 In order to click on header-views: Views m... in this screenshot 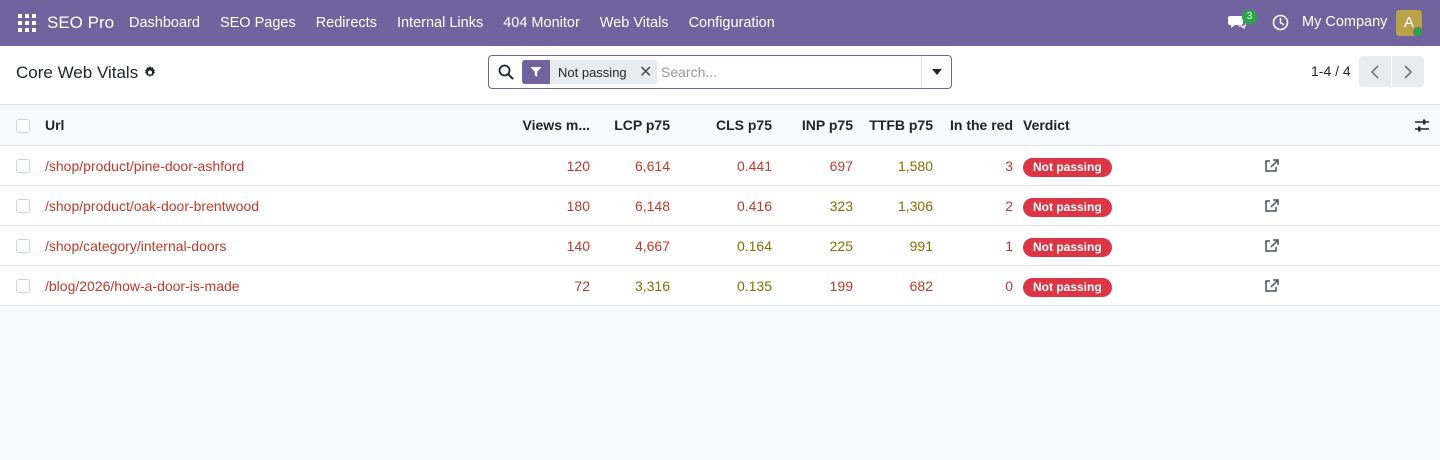, I will do `click(556, 125)`.